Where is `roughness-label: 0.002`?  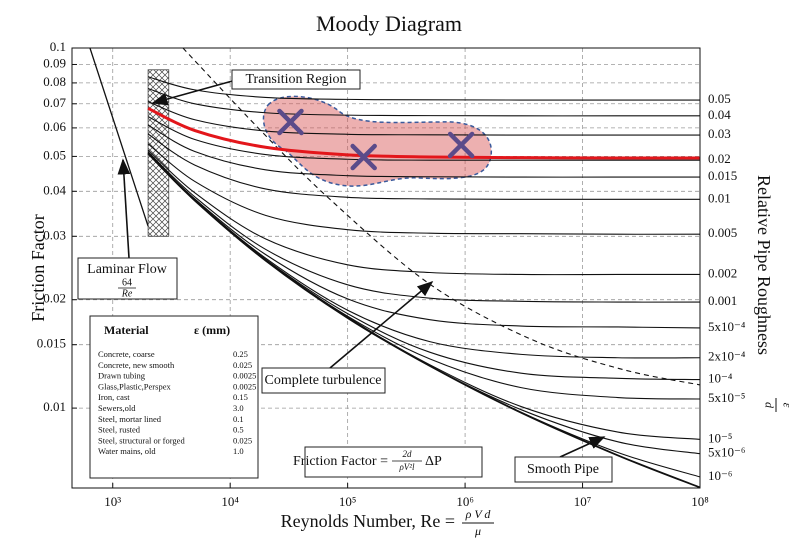 roughness-label: 0.002 is located at coordinates (722, 272).